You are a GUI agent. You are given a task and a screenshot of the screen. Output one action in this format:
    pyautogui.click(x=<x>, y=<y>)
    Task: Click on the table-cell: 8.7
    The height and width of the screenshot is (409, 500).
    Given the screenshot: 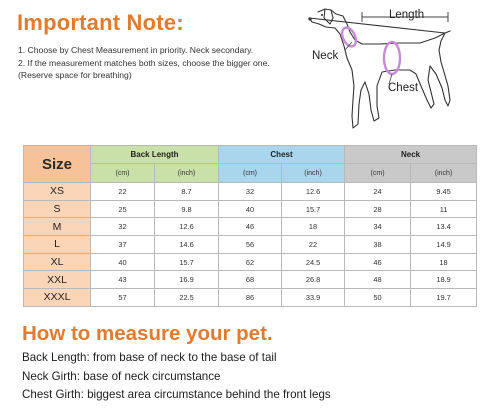 What is the action you would take?
    pyautogui.click(x=186, y=191)
    